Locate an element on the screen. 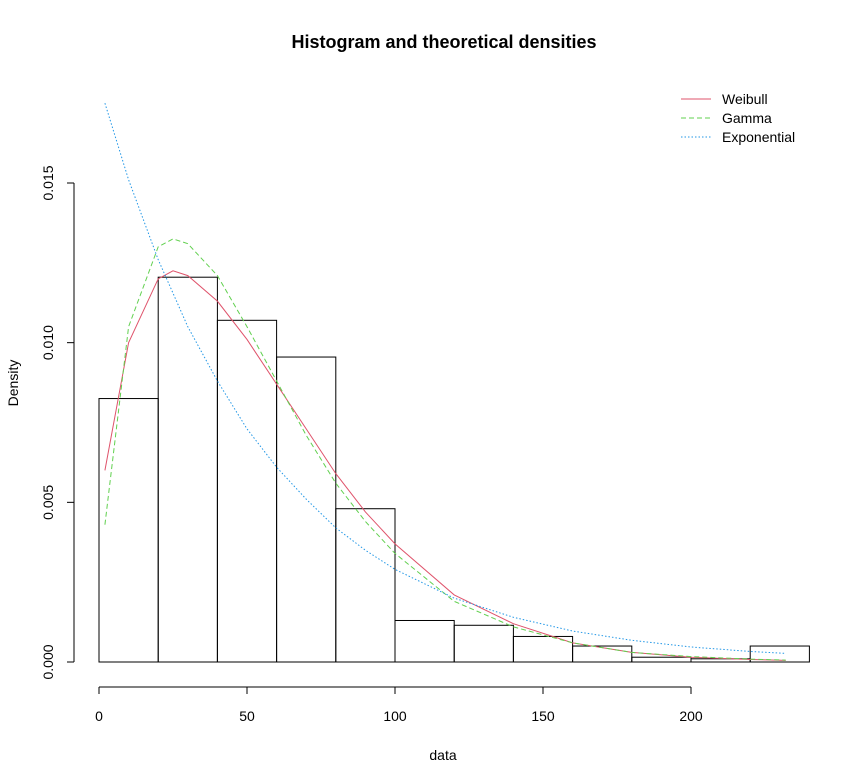 The width and height of the screenshot is (851, 784). x-tick-label-0: 0 is located at coordinates (99, 716).